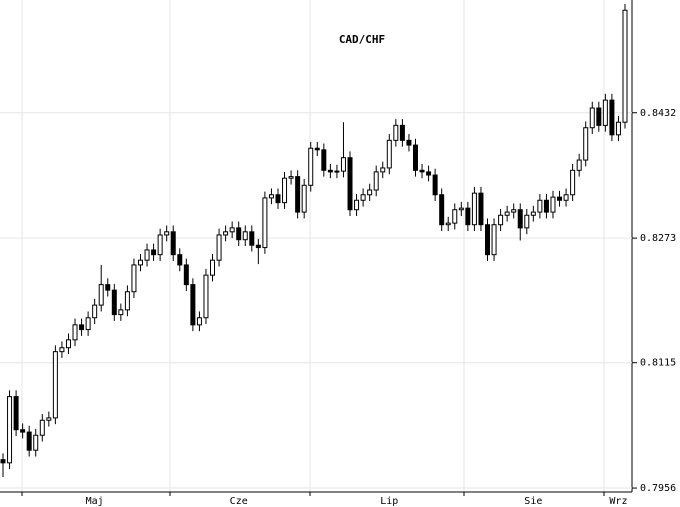 The image size is (680, 507). Describe the element at coordinates (389, 501) in the screenshot. I see `x-tick-label: Lip` at that location.